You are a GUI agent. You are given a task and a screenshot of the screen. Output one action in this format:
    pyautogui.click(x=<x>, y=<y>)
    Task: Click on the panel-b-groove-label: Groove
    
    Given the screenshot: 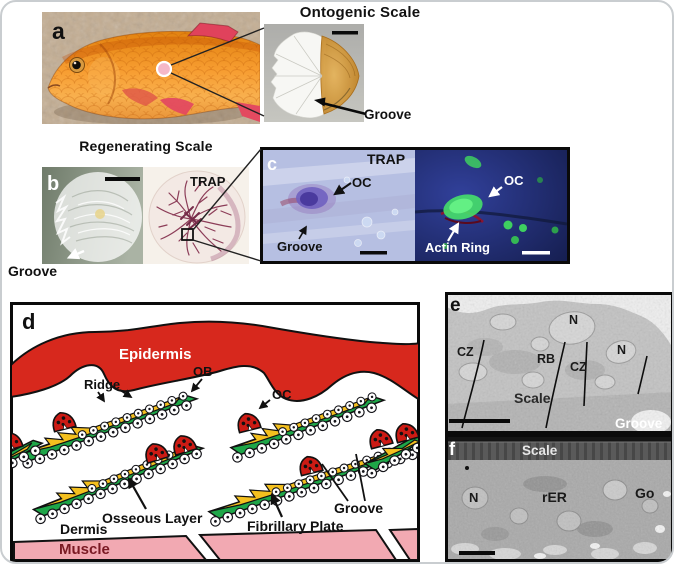 What is the action you would take?
    pyautogui.click(x=33, y=271)
    